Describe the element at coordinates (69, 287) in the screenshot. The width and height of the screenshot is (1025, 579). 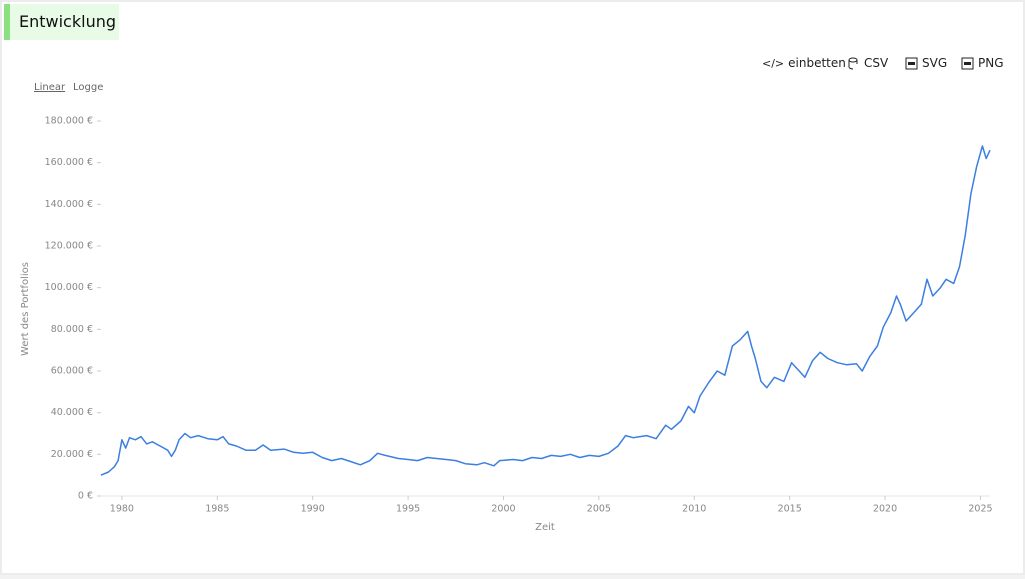
I see `y-tick-label: 100.000 €` at that location.